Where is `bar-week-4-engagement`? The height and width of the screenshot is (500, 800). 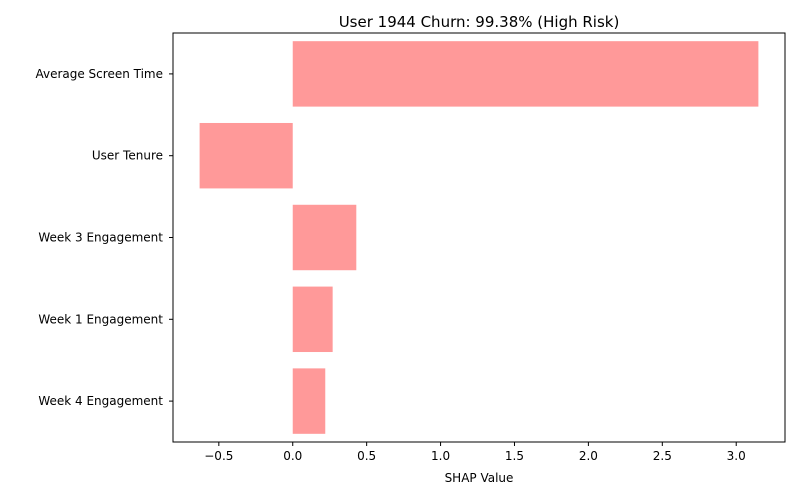
bar-week-4-engagement is located at coordinates (309, 401).